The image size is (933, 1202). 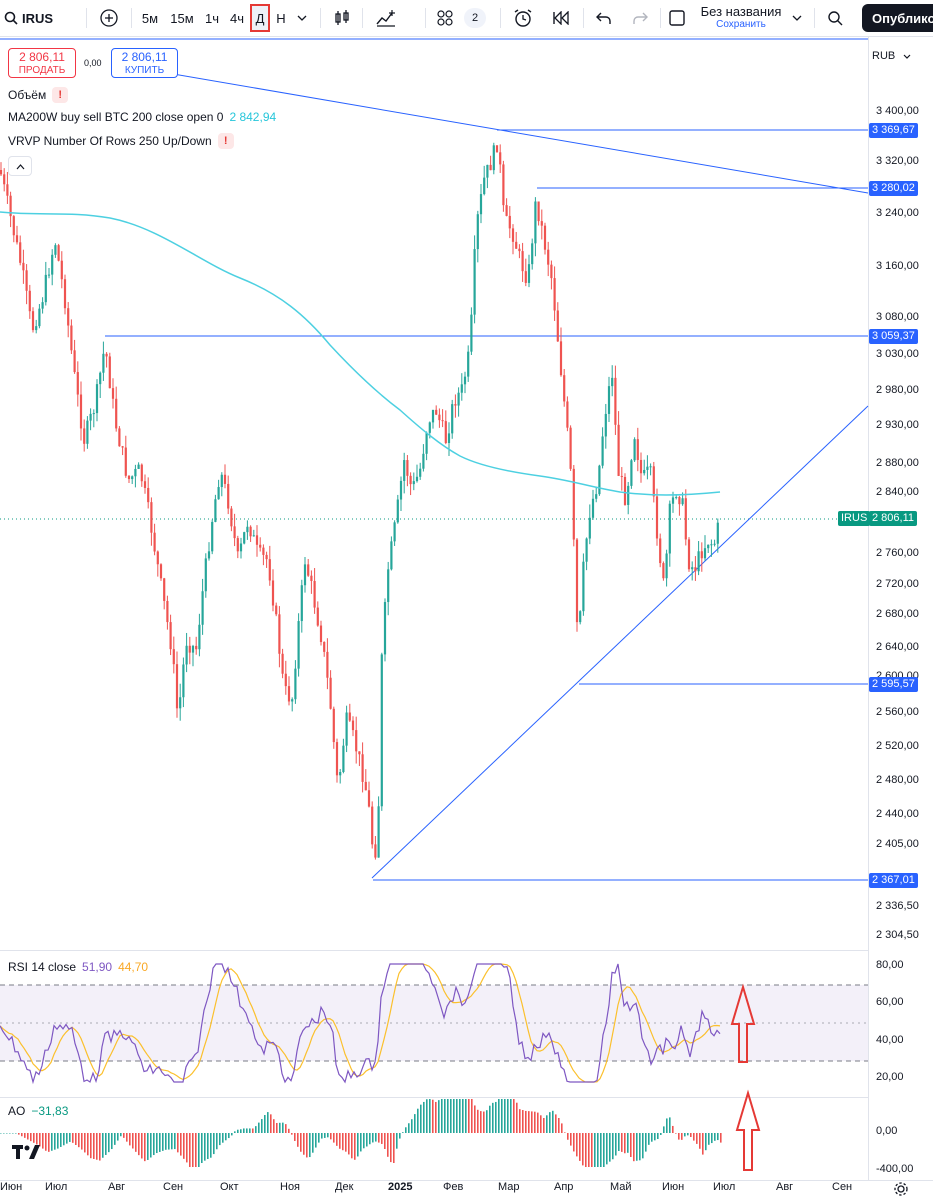 I want to click on quick-search-button, so click(x=835, y=18).